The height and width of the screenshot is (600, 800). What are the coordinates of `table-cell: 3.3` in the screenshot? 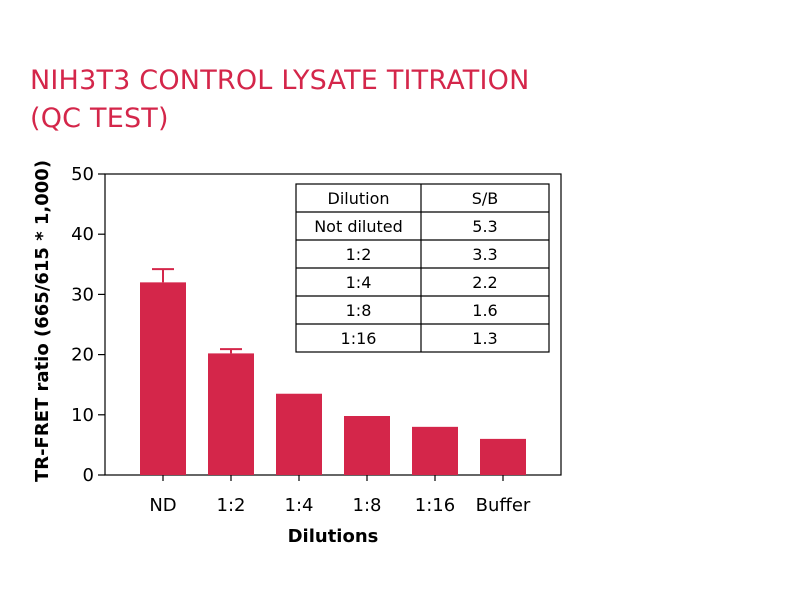 It's located at (484, 254).